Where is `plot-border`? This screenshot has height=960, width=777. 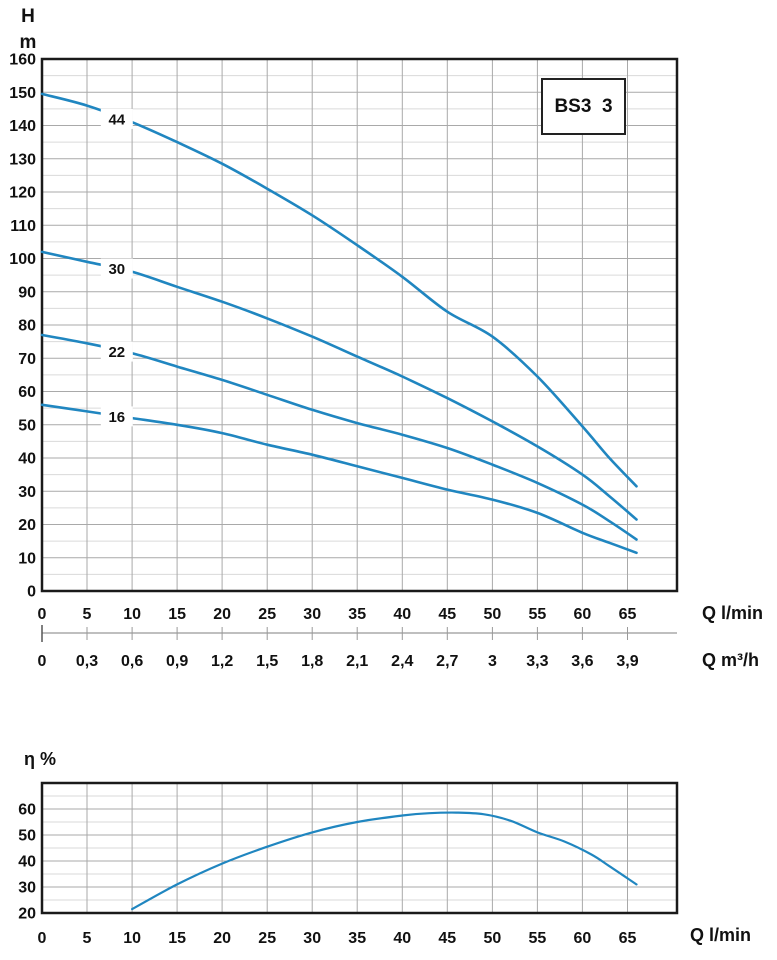 plot-border is located at coordinates (359, 848).